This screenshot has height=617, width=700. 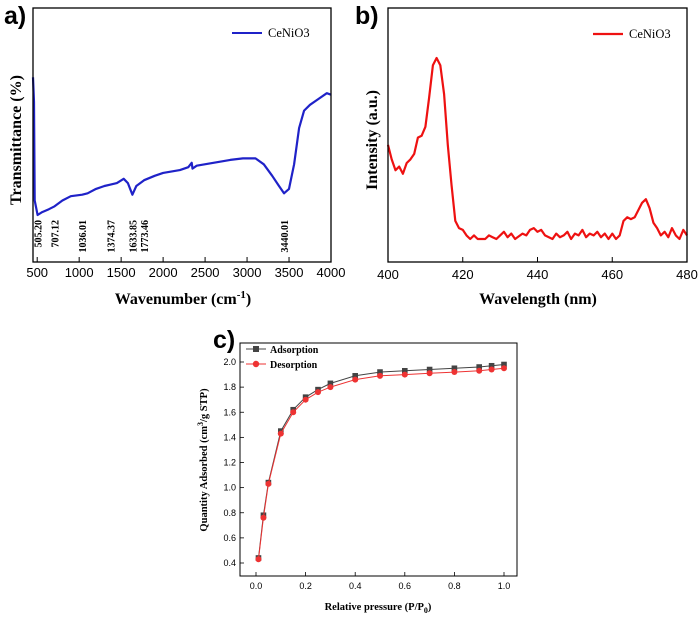 What do you see at coordinates (285, 236) in the screenshot?
I see `peak-label: 3440.01` at bounding box center [285, 236].